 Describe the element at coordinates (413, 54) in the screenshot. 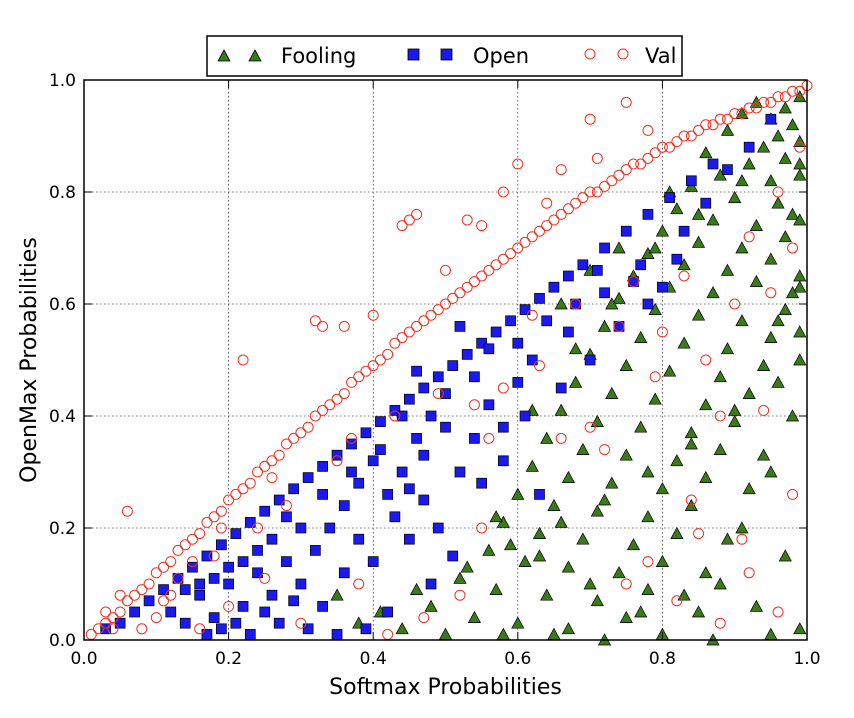

I see `legend-open-square-icon` at that location.